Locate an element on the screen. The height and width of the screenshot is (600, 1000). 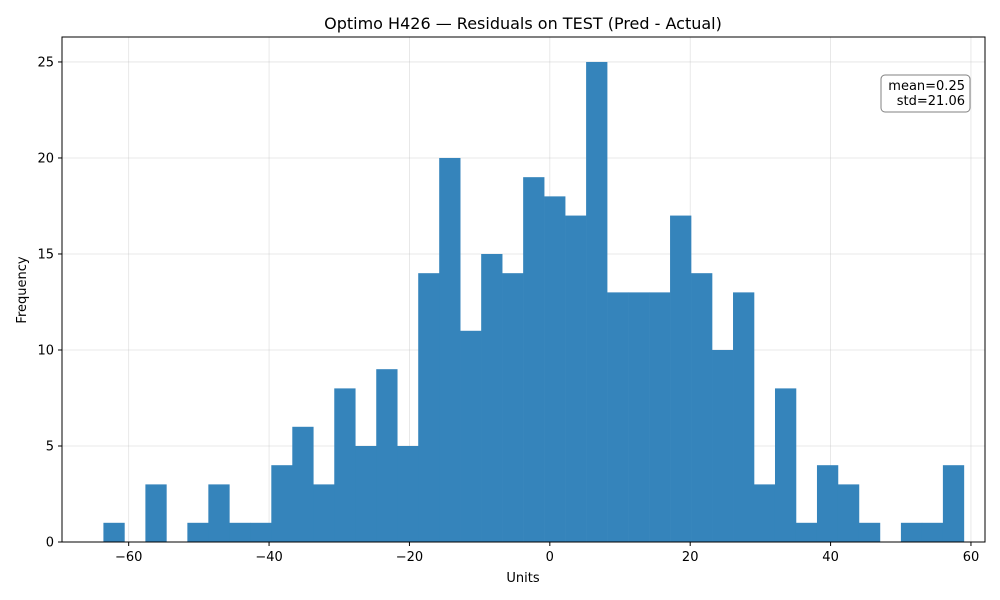
y-axis-label: Frequency is located at coordinates (22, 289).